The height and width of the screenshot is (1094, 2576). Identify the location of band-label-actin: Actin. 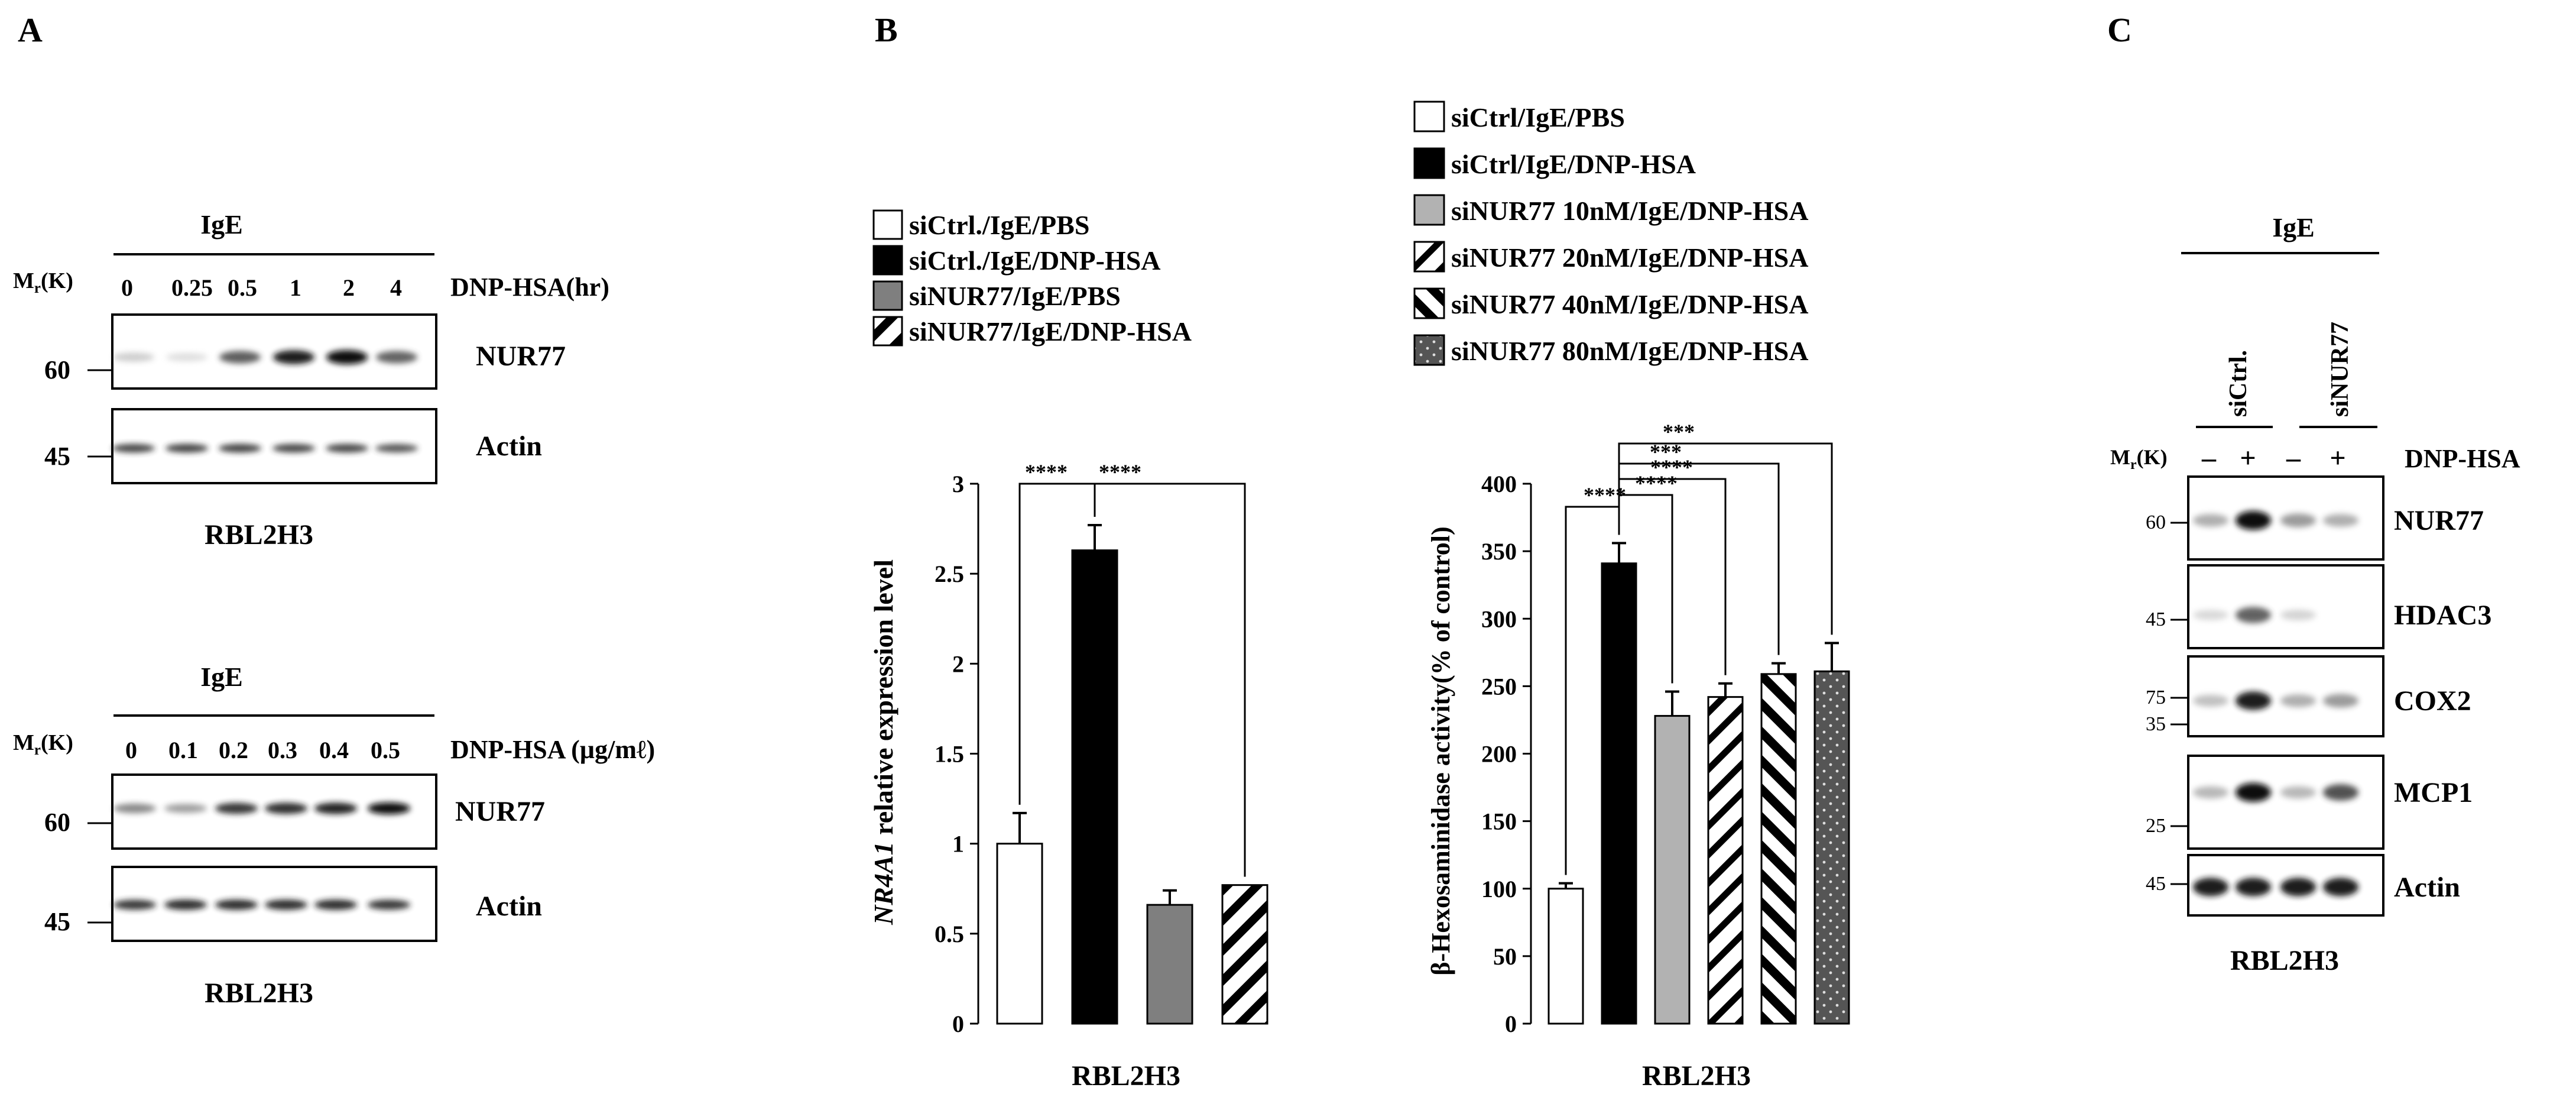
(509, 906).